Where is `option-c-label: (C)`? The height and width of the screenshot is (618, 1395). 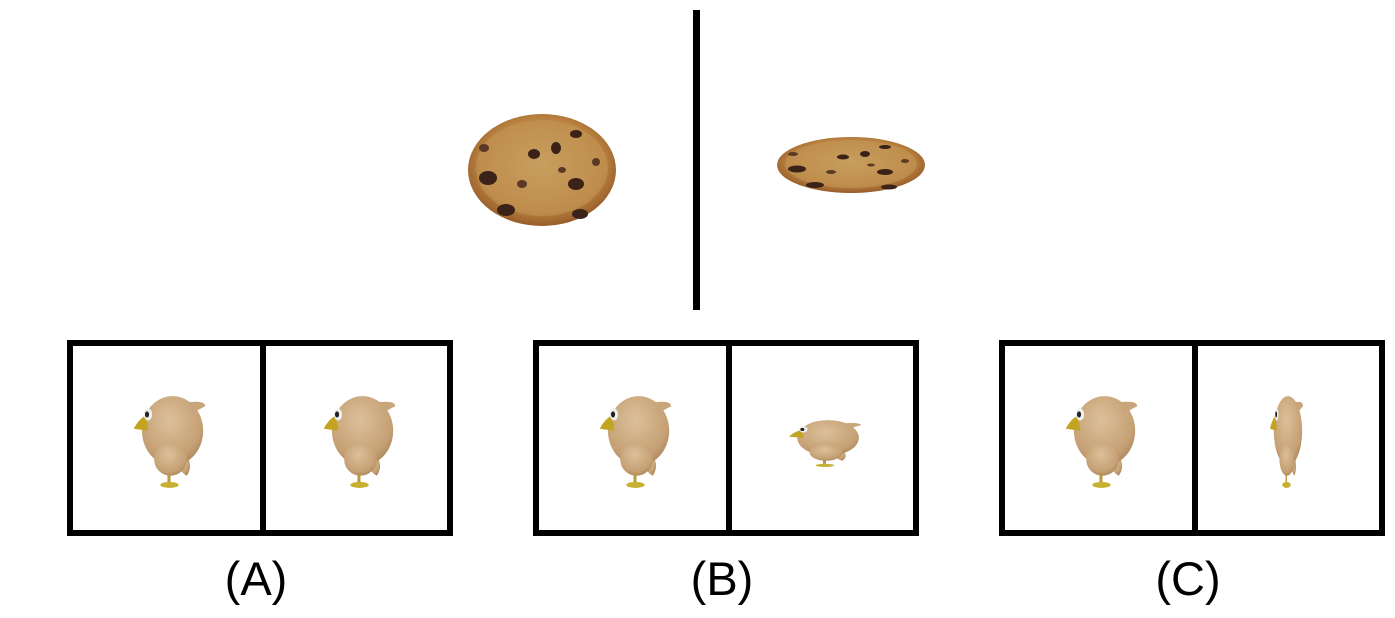 option-c-label: (C) is located at coordinates (1188, 578).